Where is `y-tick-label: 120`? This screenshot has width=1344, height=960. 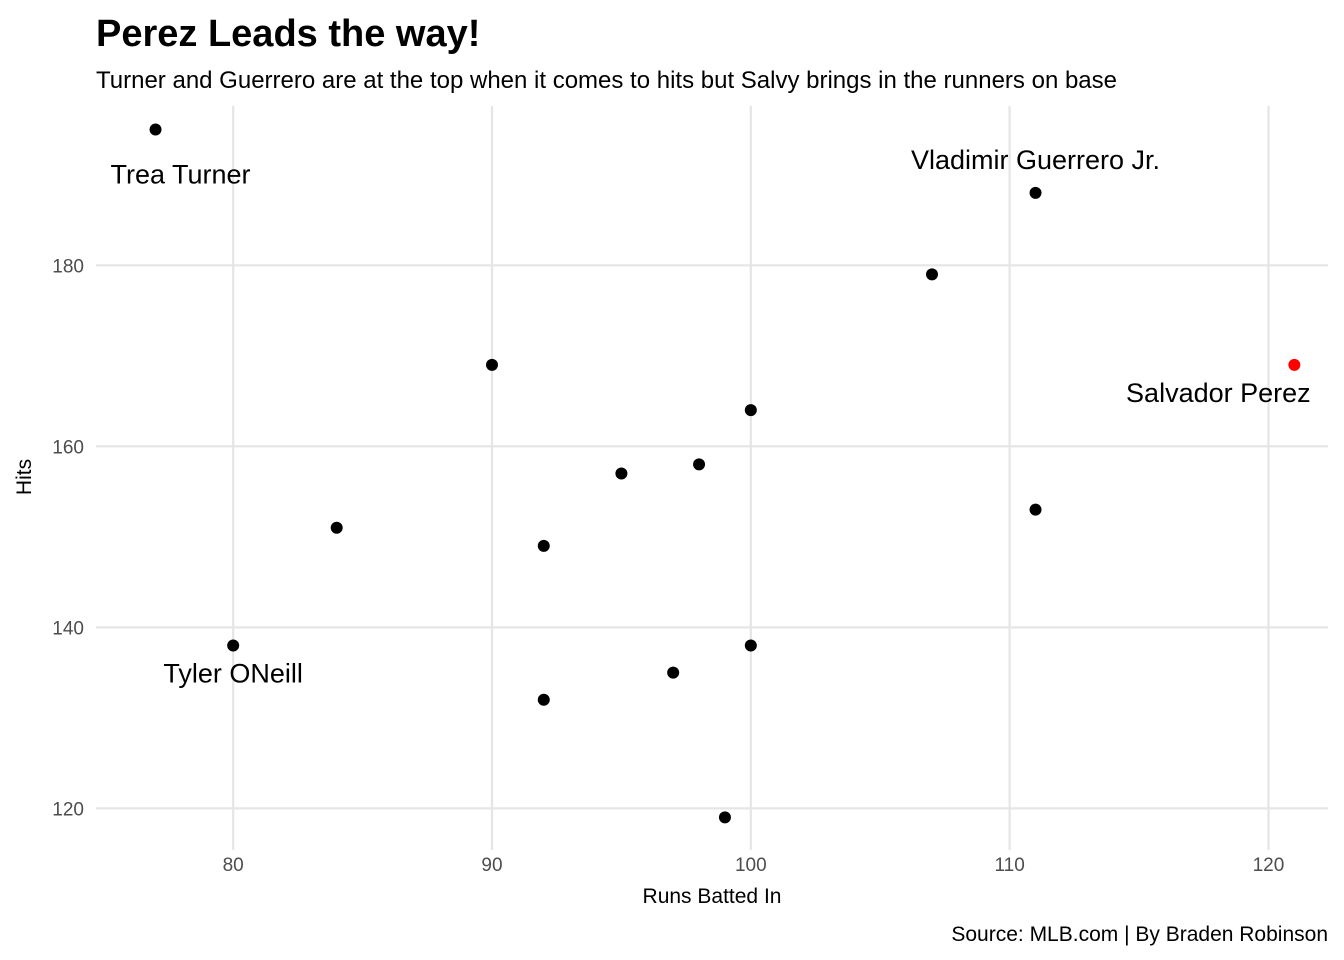
y-tick-label: 120 is located at coordinates (68, 809).